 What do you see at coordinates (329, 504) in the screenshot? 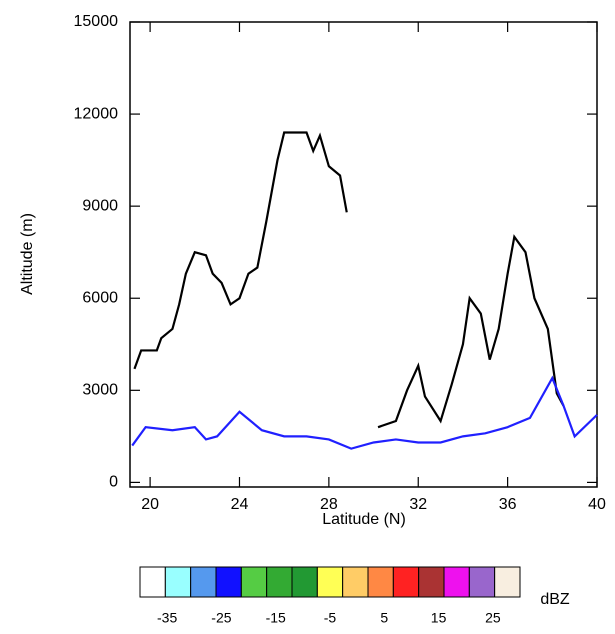
I see `x-tick-label: 28` at bounding box center [329, 504].